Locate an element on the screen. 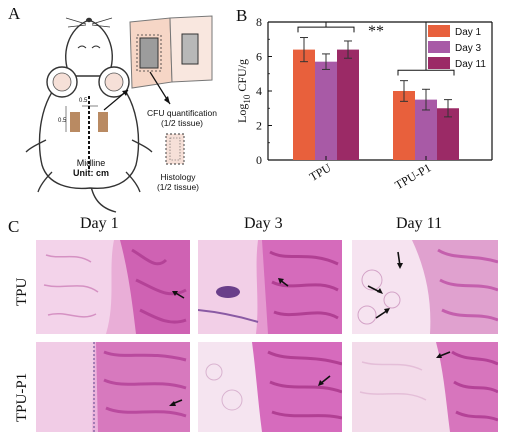  histology-tpu-day3 is located at coordinates (270, 287).